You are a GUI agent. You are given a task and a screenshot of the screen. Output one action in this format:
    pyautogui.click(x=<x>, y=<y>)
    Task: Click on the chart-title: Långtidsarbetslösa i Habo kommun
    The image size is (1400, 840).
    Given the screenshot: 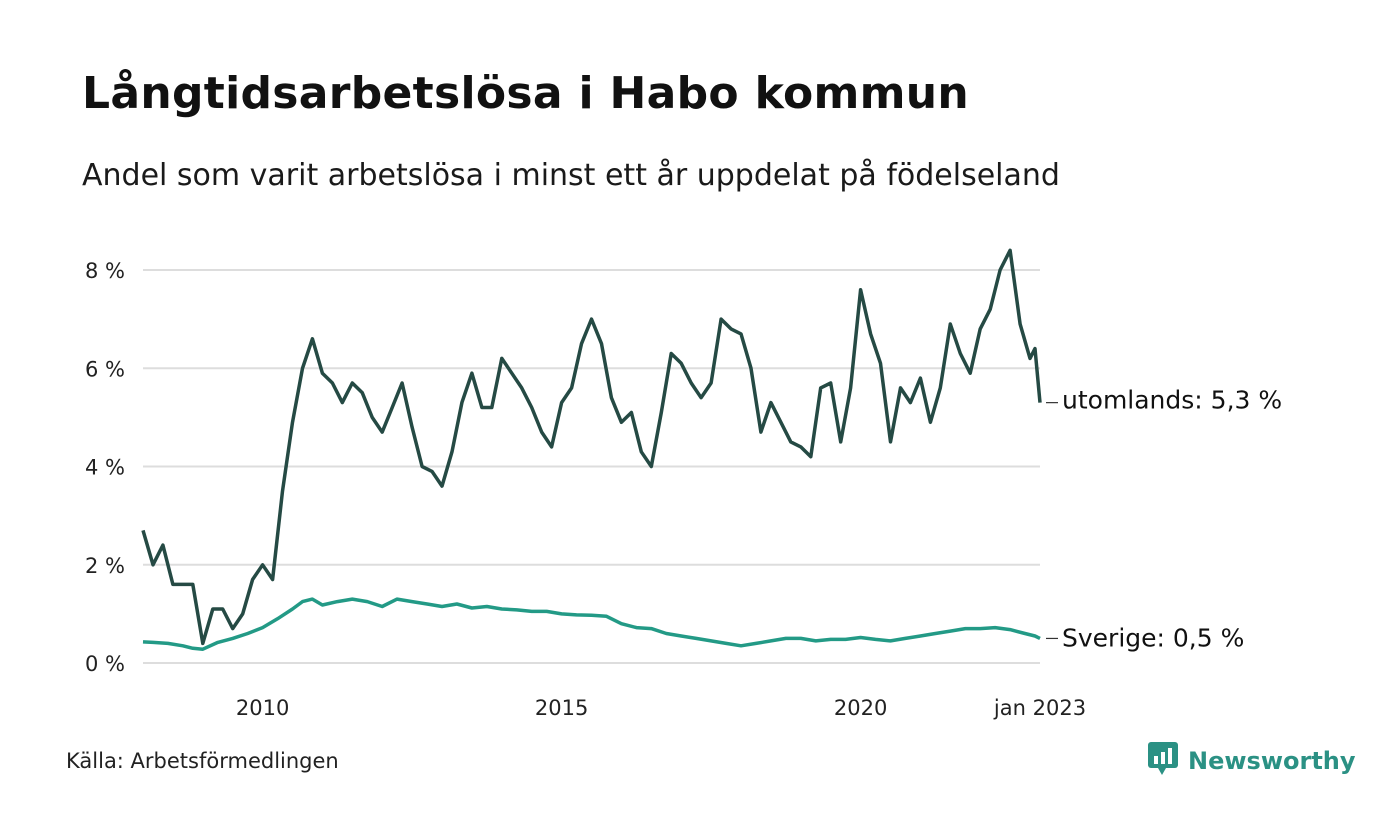 What is the action you would take?
    pyautogui.click(x=526, y=93)
    